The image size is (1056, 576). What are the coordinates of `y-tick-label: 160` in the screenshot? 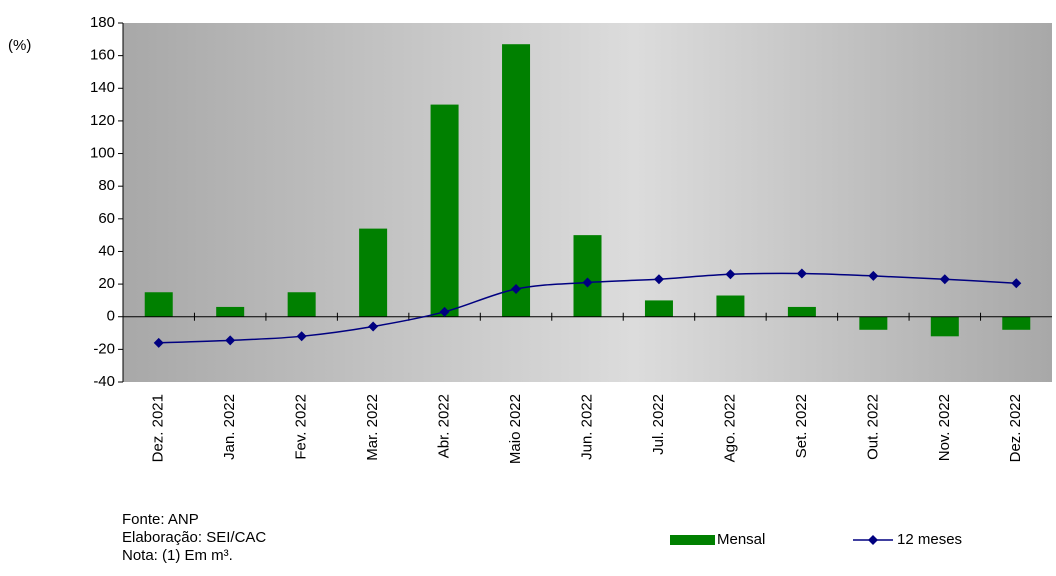 It's located at (102, 55).